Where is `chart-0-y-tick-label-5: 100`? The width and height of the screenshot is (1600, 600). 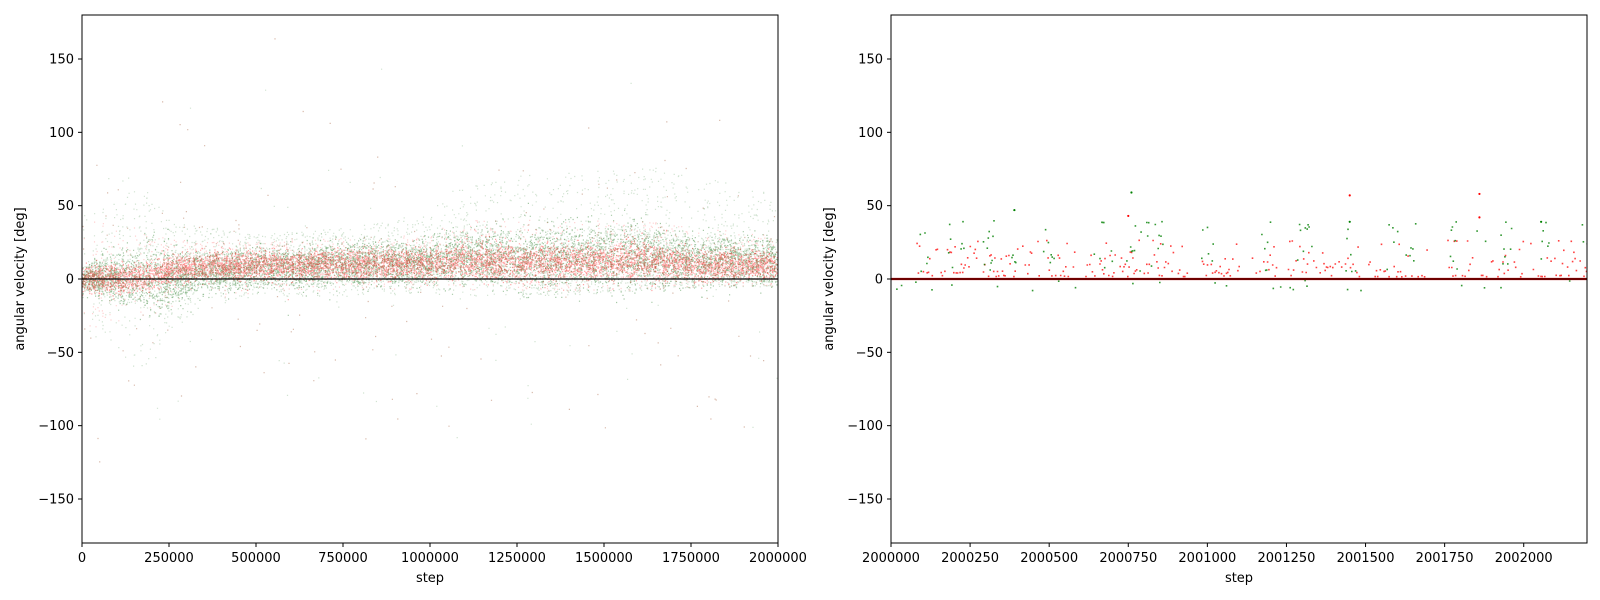 chart-0-y-tick-label-5: 100 is located at coordinates (61, 133).